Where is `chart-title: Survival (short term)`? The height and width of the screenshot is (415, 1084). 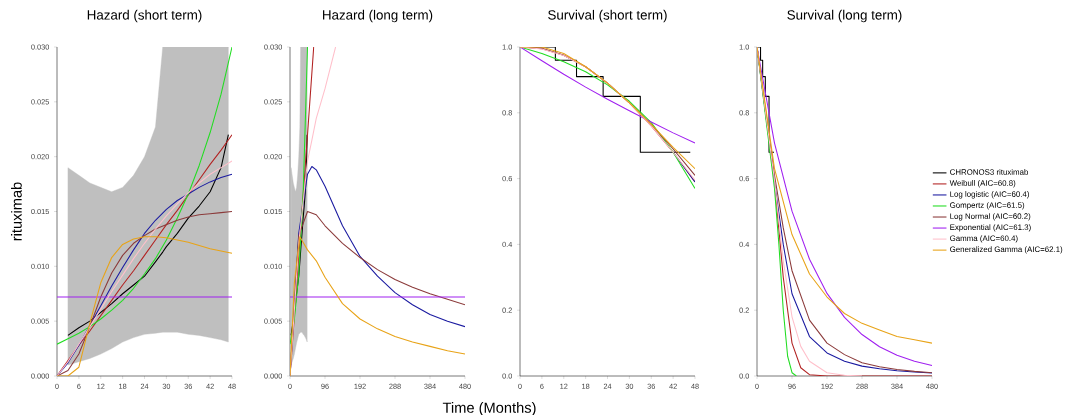
chart-title: Survival (short term) is located at coordinates (607, 16).